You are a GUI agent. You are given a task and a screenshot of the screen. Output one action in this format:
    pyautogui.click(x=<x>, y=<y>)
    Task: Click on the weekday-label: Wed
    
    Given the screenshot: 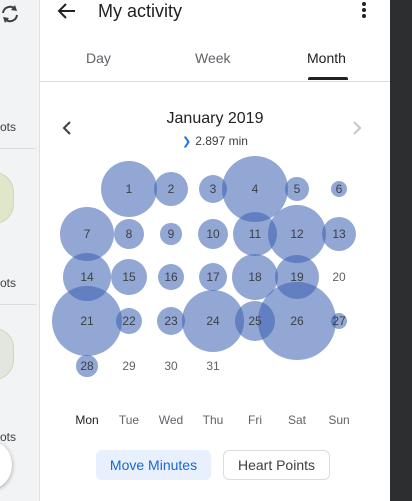 What is the action you would take?
    pyautogui.click(x=171, y=420)
    